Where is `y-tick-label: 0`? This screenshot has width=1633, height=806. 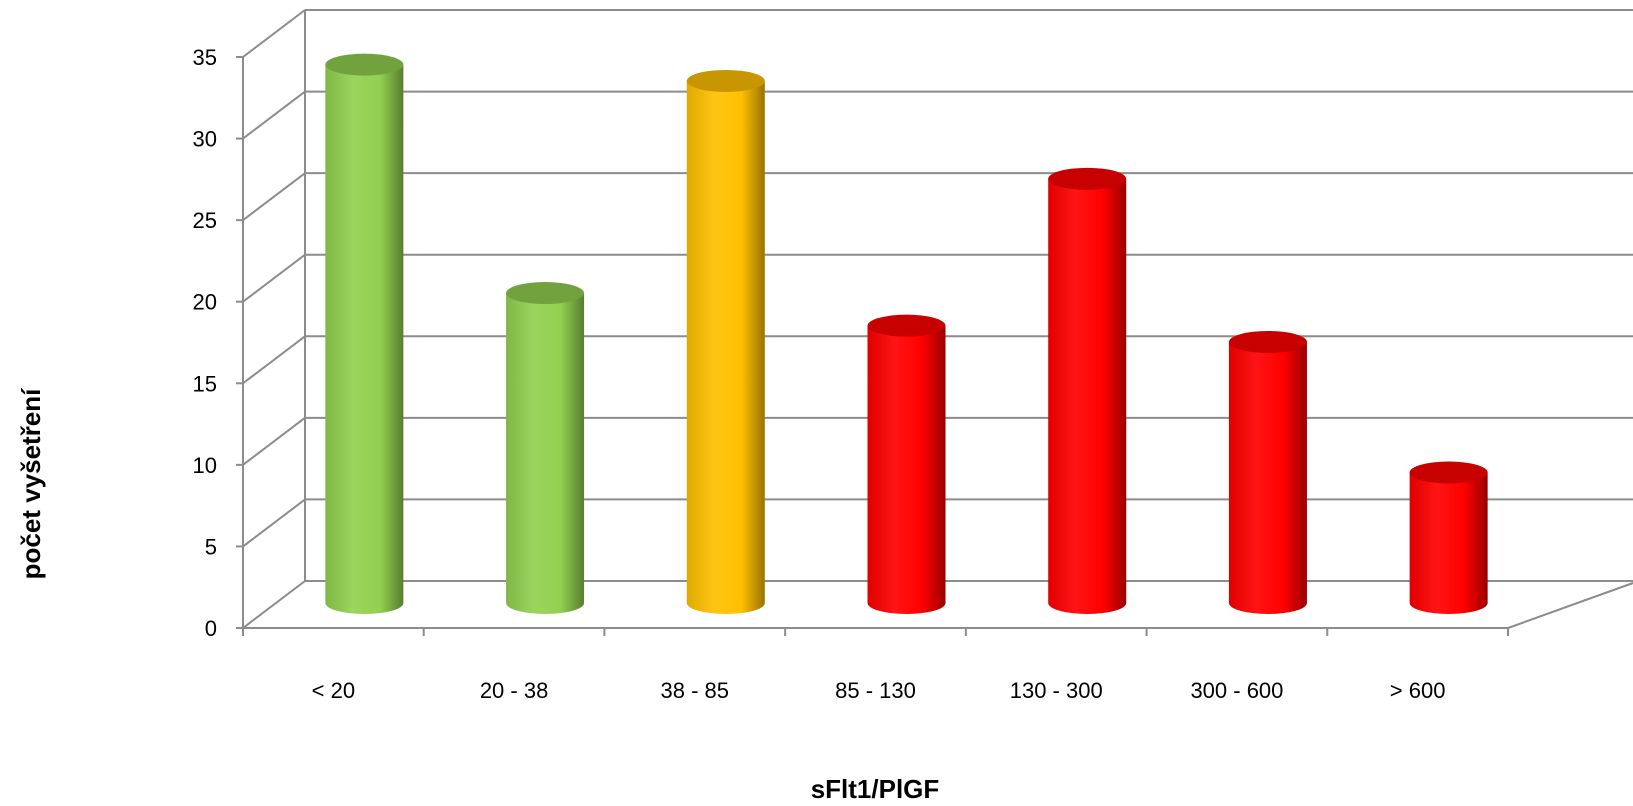 y-tick-label: 0 is located at coordinates (211, 628).